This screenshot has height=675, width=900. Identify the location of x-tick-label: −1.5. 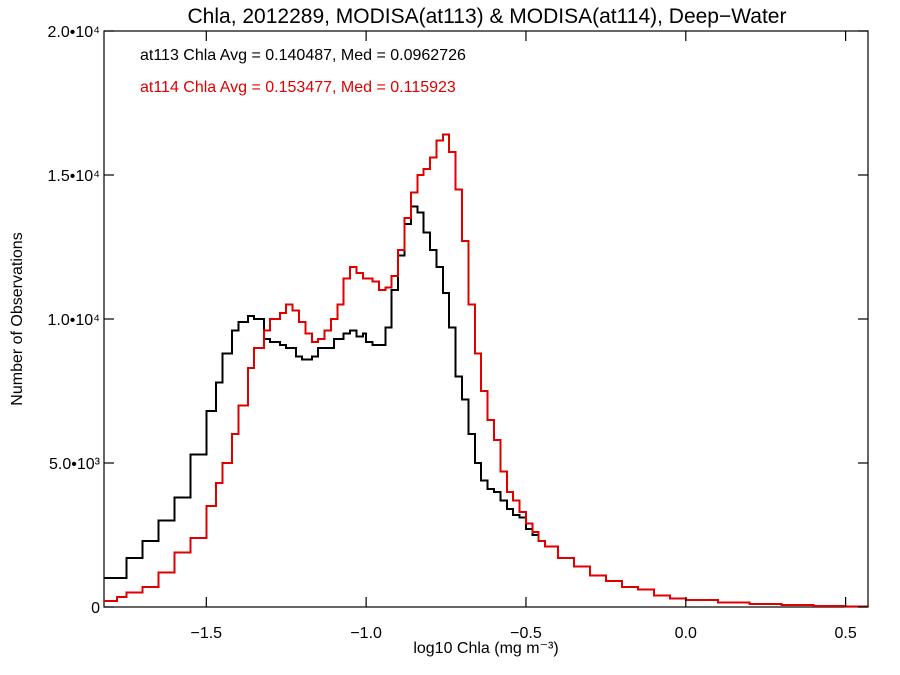
(206, 633).